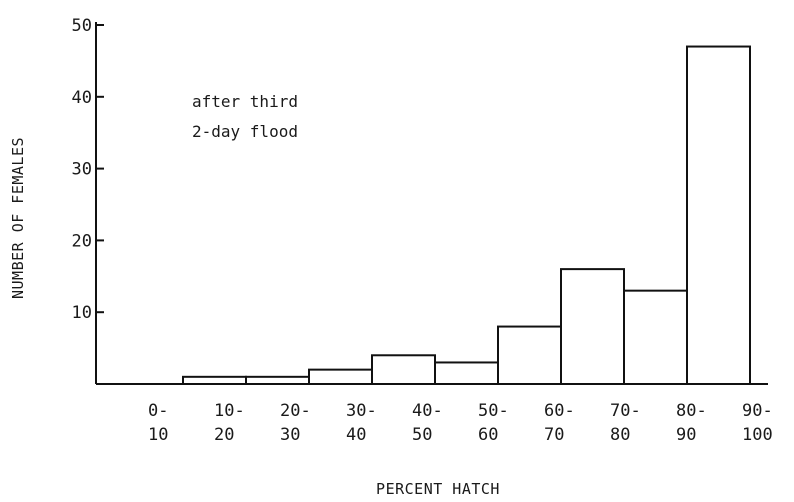 This screenshot has height=502, width=794. I want to click on x-category-label: 70-, so click(625, 411).